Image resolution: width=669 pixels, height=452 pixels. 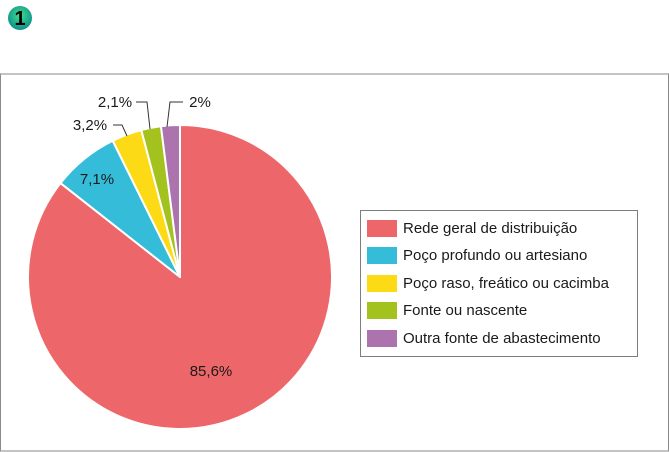 I want to click on legend-label: Rede geral de distribuição, so click(x=490, y=228).